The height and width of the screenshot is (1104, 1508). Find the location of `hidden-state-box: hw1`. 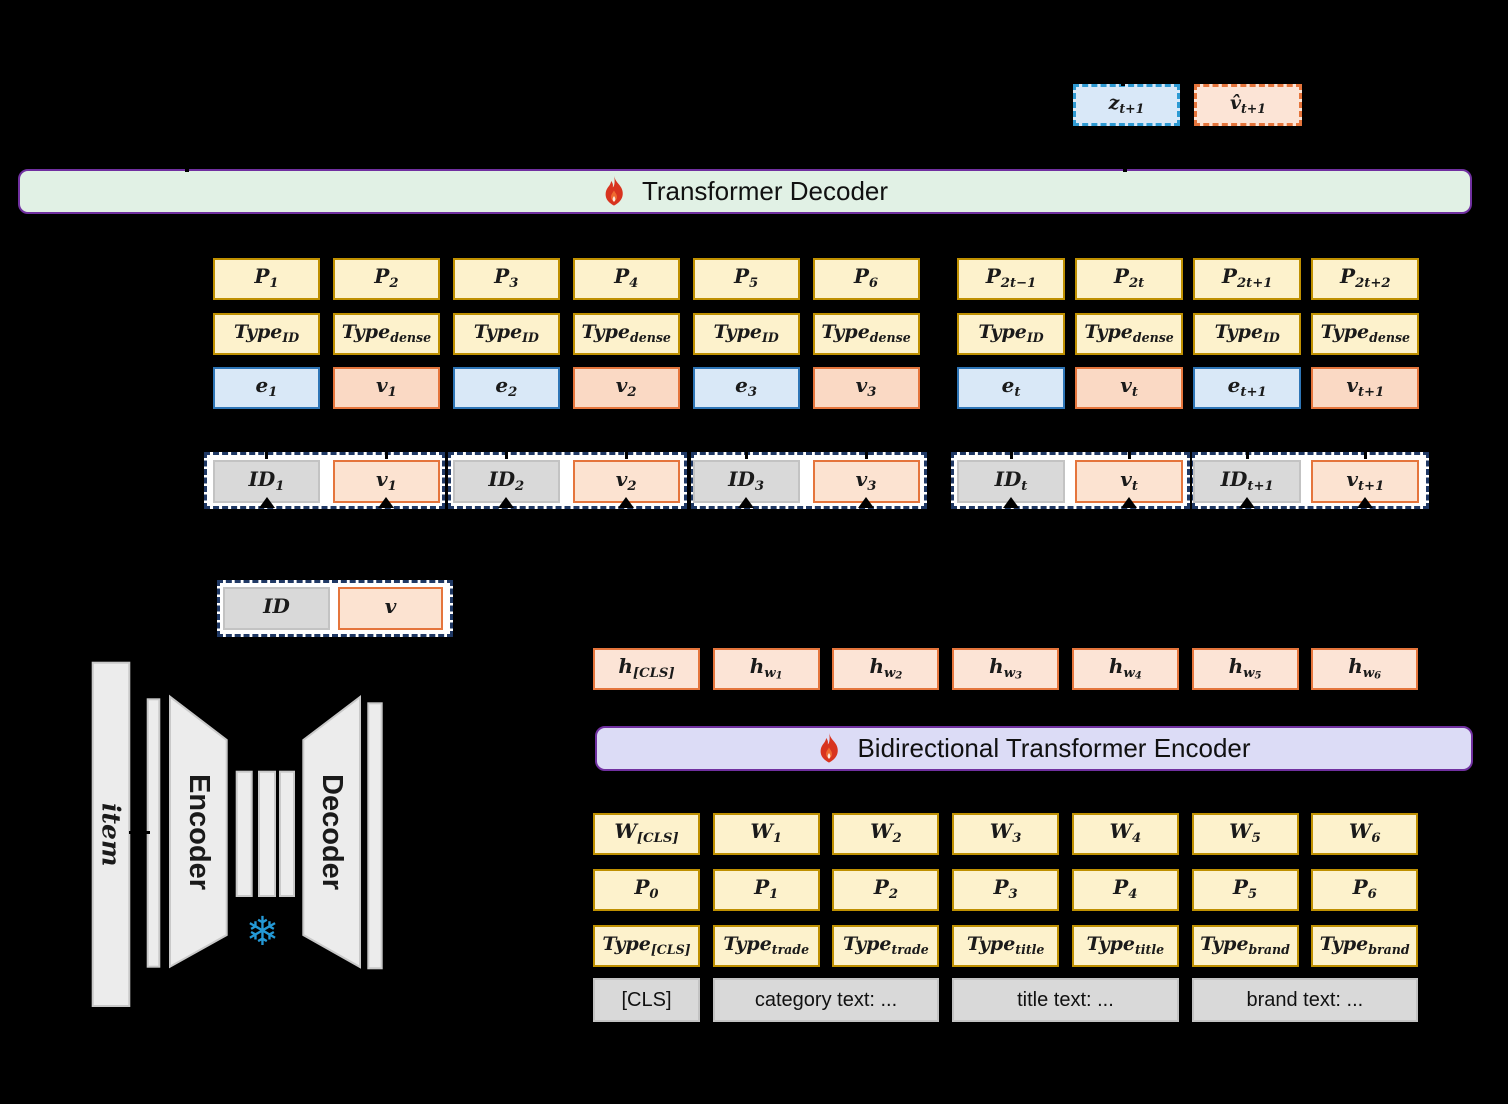

hidden-state-box: hw1 is located at coordinates (766, 669).